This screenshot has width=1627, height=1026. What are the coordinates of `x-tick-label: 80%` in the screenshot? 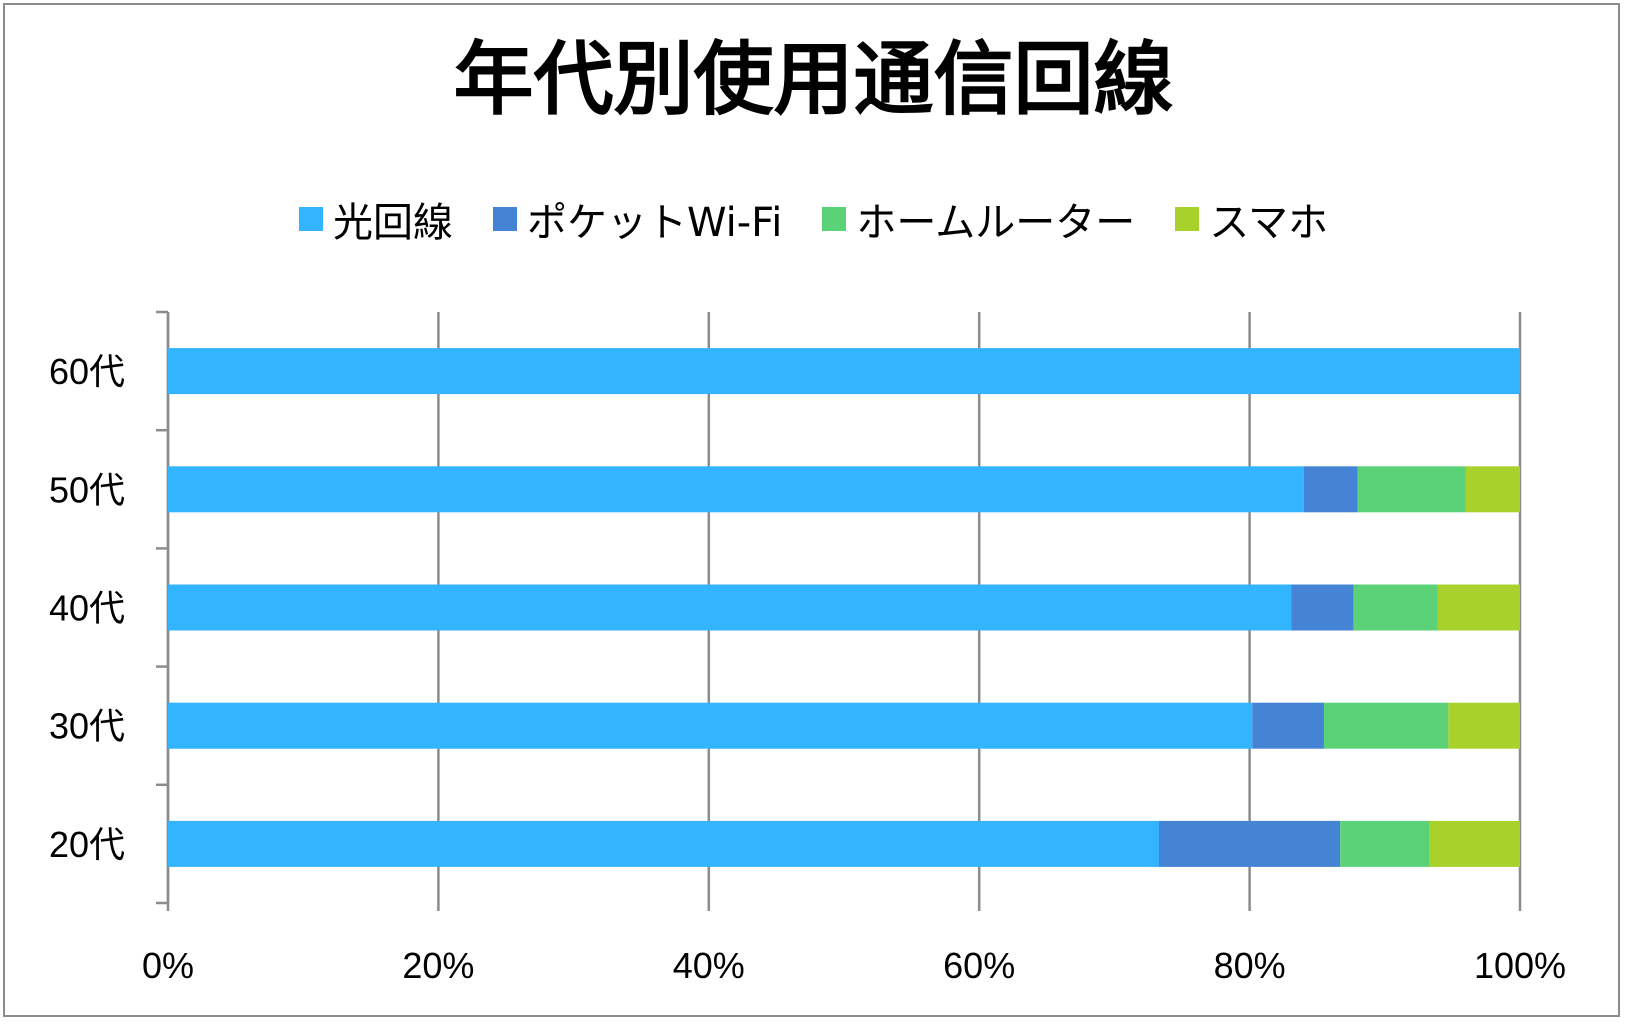 It's located at (1250, 965).